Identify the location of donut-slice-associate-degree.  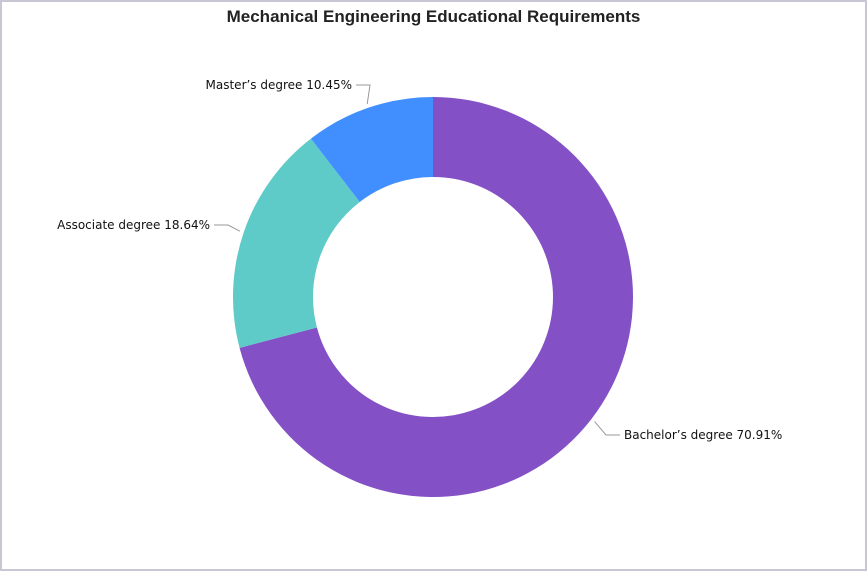
(296, 243).